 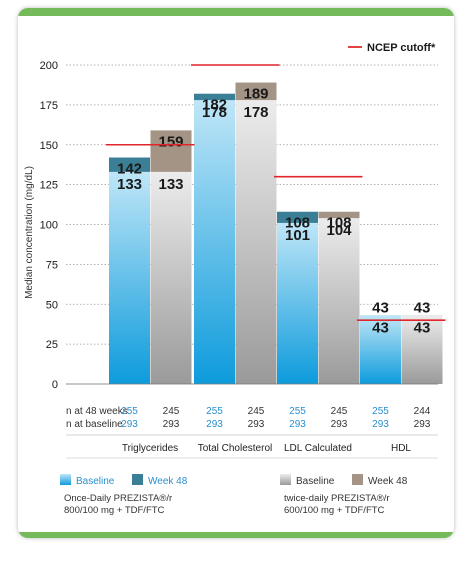 I want to click on y-tick-label: 175, so click(x=49, y=106).